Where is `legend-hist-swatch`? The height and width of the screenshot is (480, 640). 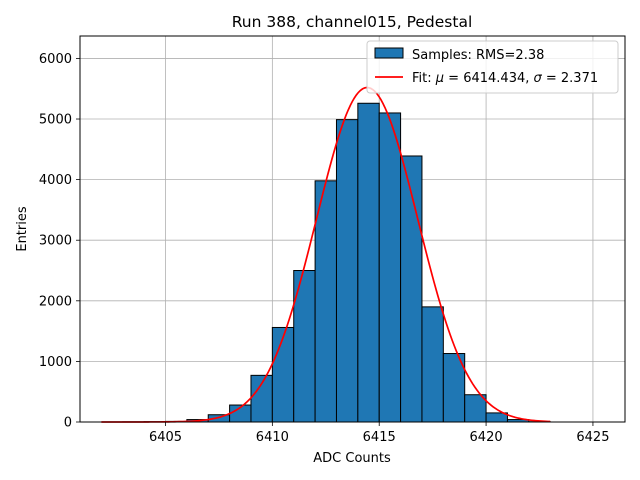
legend-hist-swatch is located at coordinates (389, 53).